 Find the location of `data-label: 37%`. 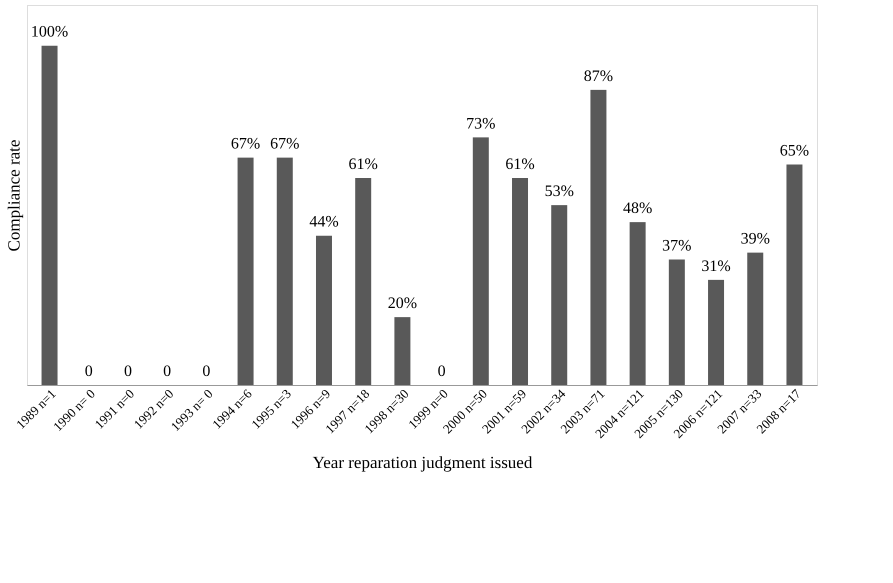

data-label: 37% is located at coordinates (677, 245).